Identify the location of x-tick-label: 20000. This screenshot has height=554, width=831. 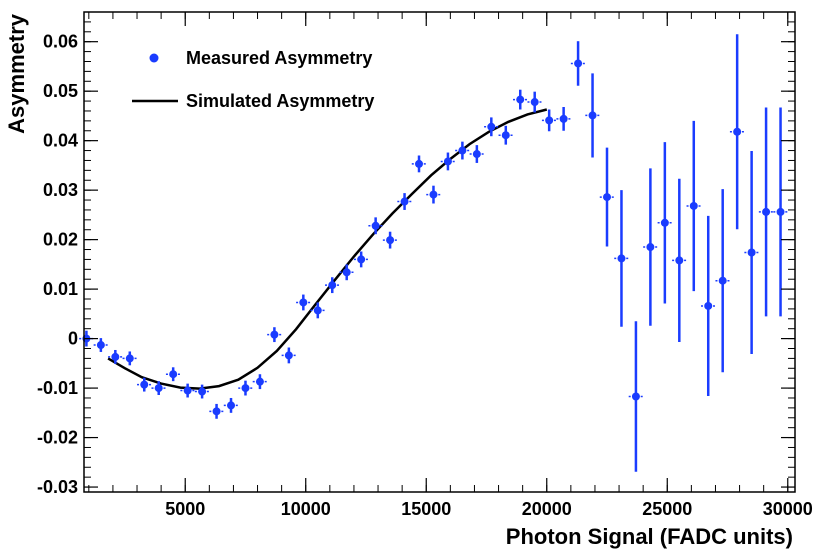
(547, 509).